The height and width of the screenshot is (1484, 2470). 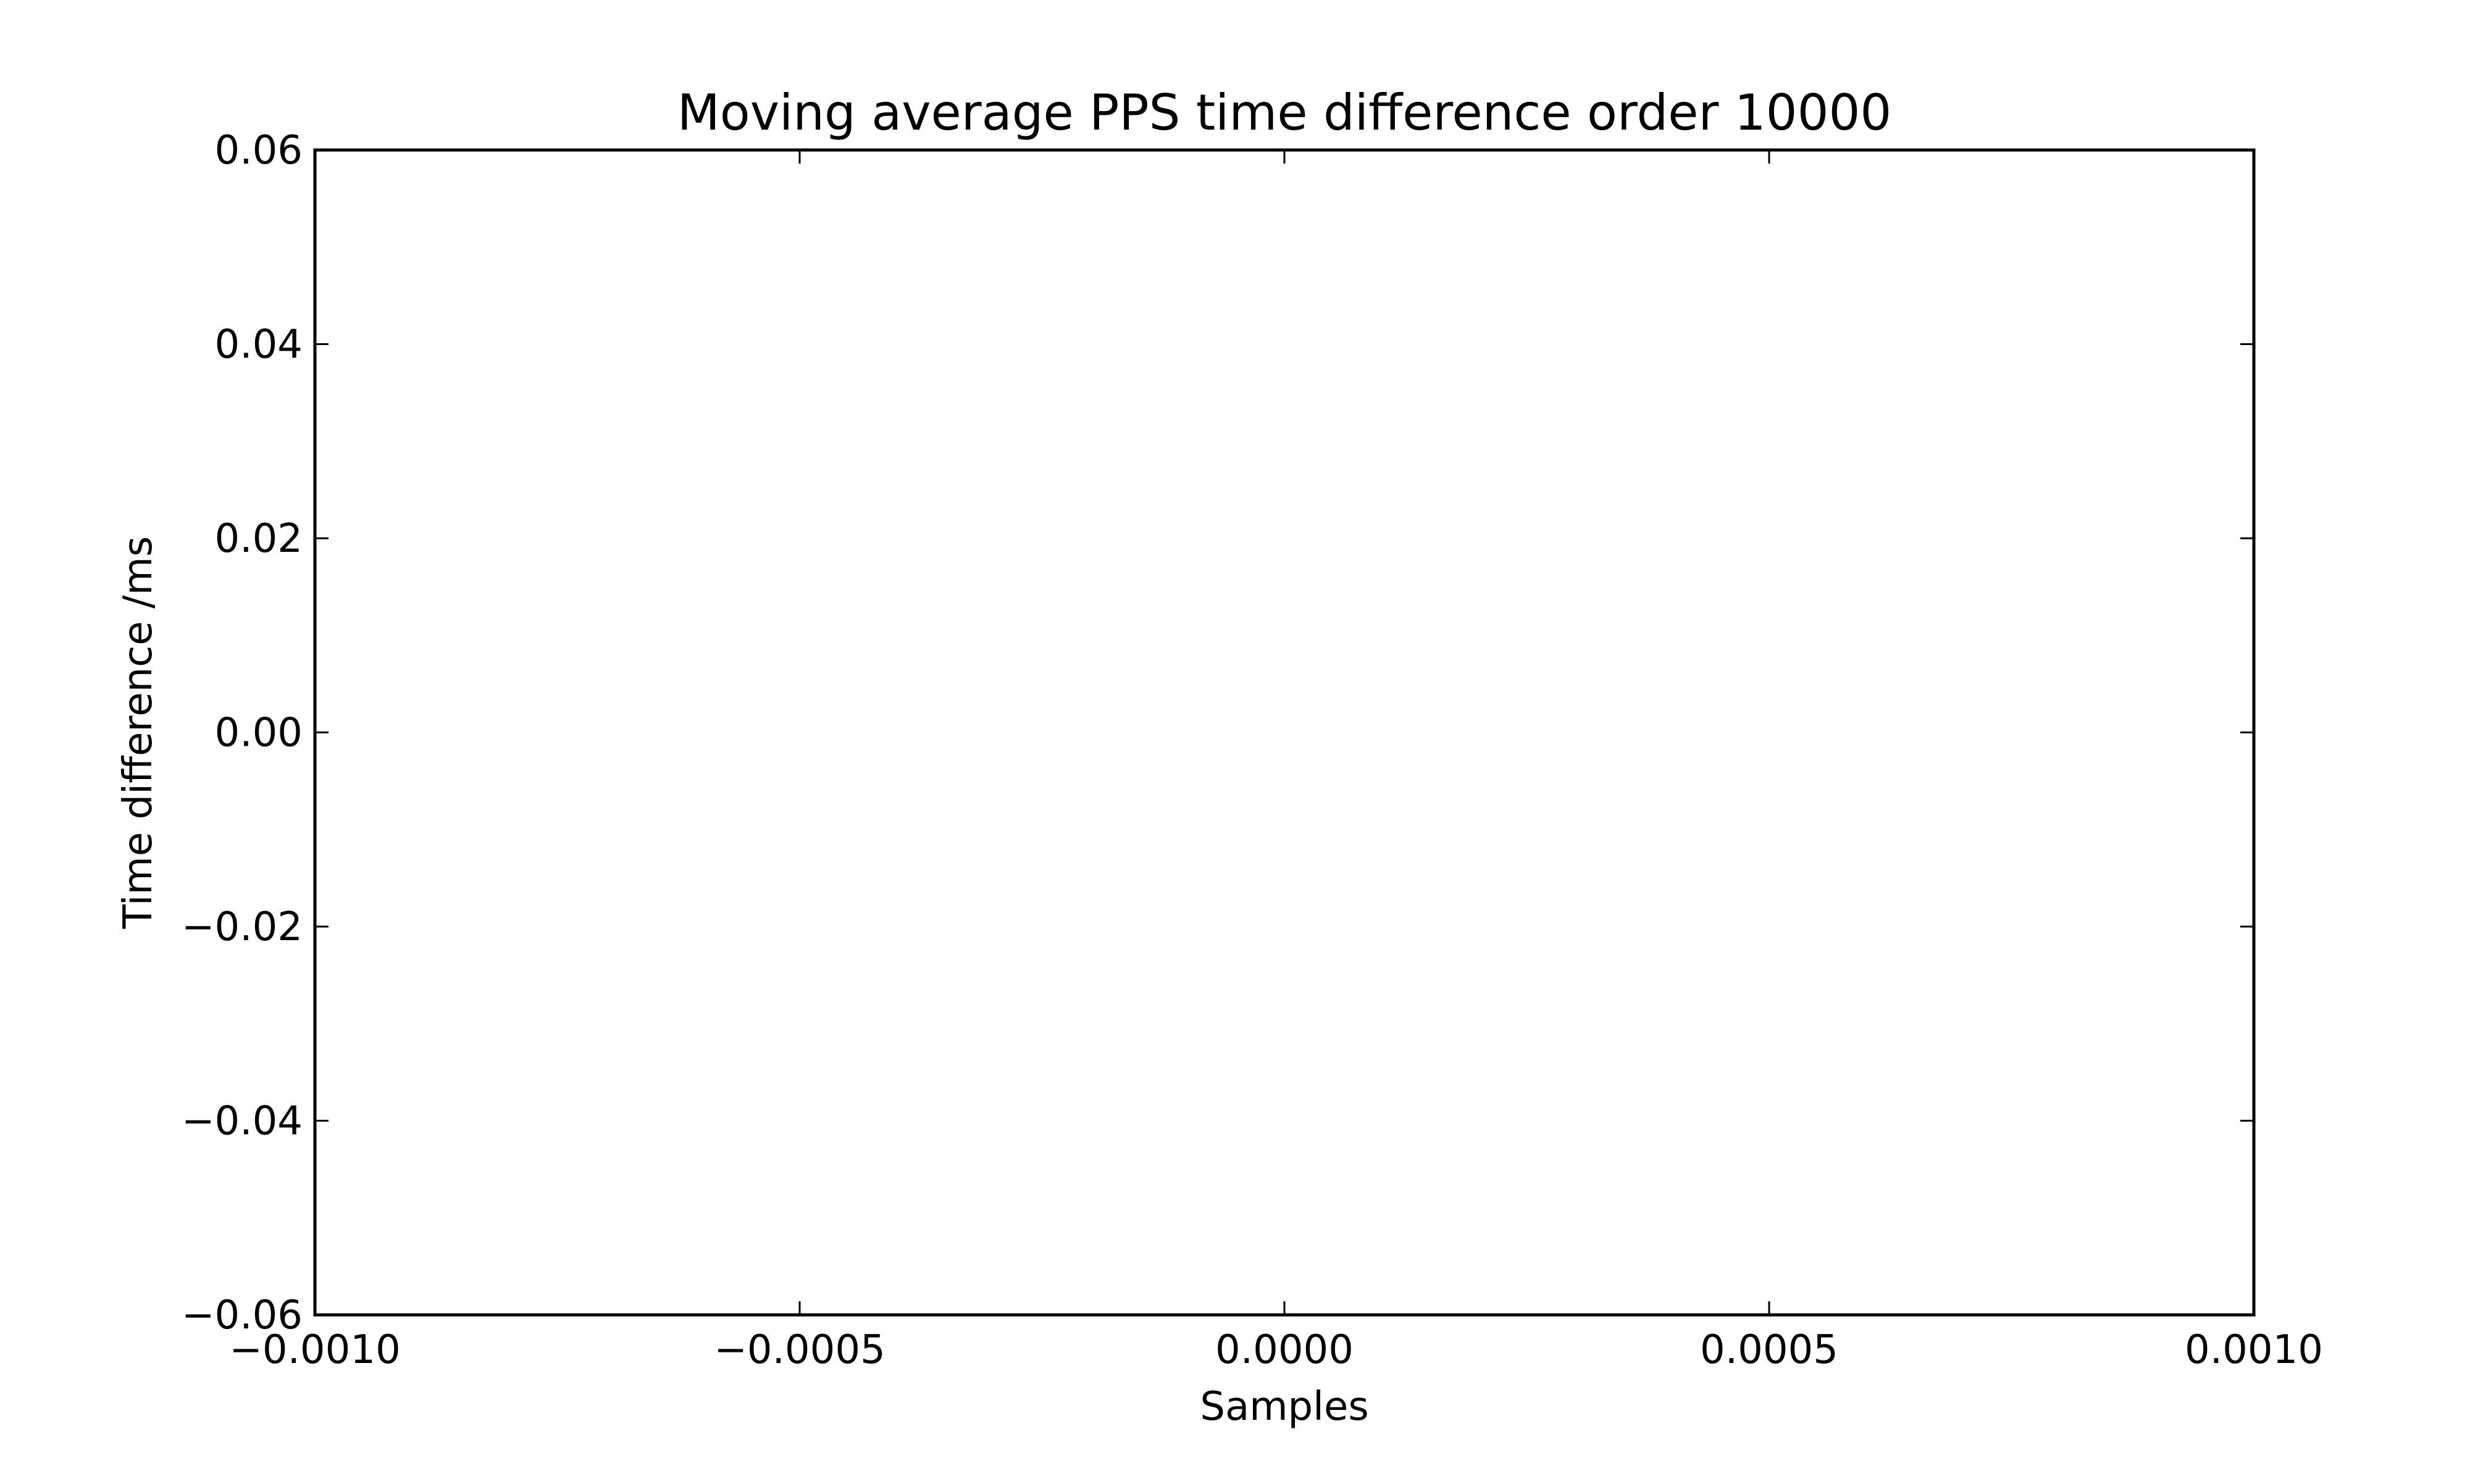 What do you see at coordinates (1284, 1350) in the screenshot?
I see `x-tick-label: 0.0000` at bounding box center [1284, 1350].